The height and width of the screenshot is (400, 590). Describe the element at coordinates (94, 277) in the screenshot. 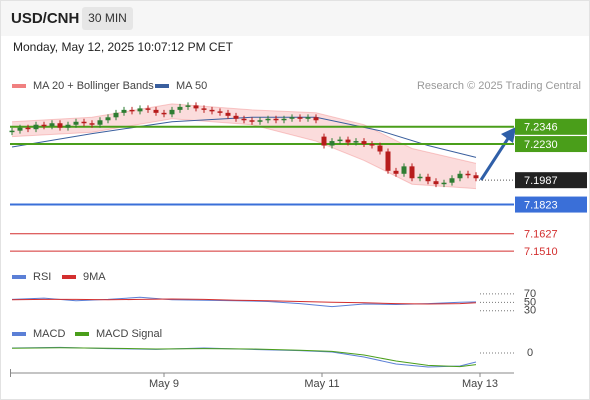

I see `legend-label: 9MA` at that location.